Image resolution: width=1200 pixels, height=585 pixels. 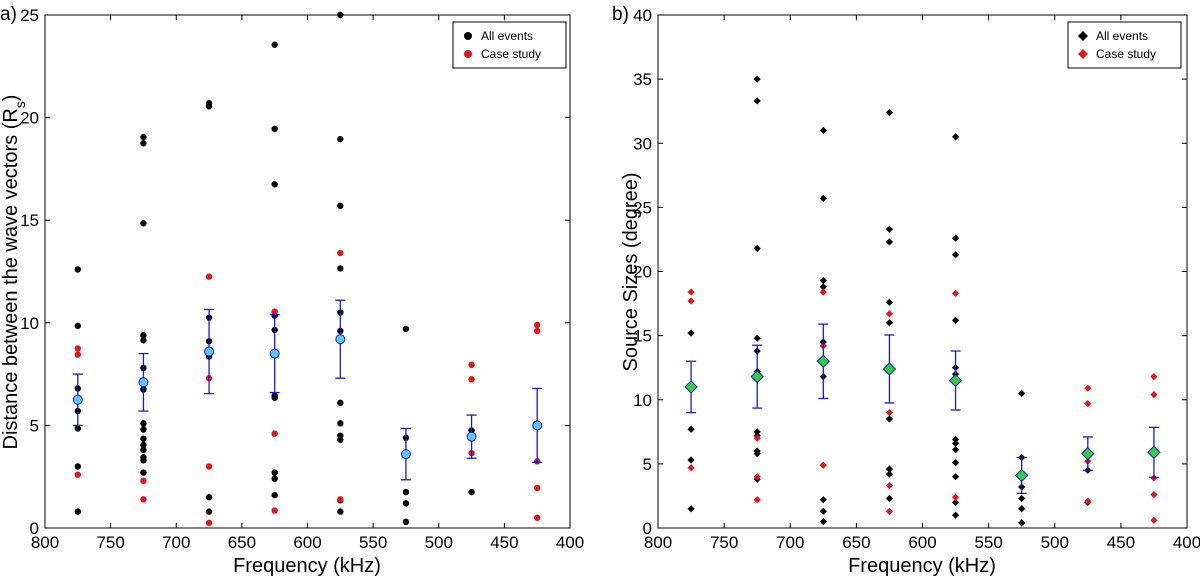 I want to click on x-tick-label: 500, so click(x=1055, y=542).